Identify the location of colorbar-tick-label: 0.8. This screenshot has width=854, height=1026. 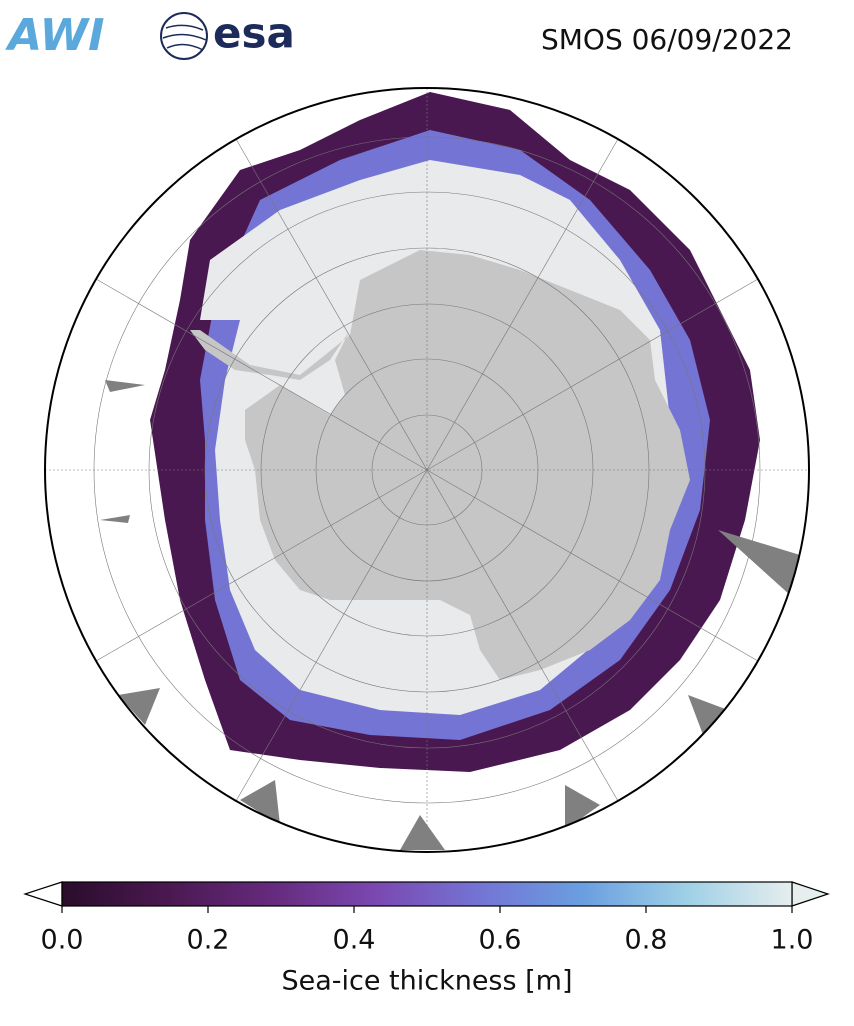
(646, 940).